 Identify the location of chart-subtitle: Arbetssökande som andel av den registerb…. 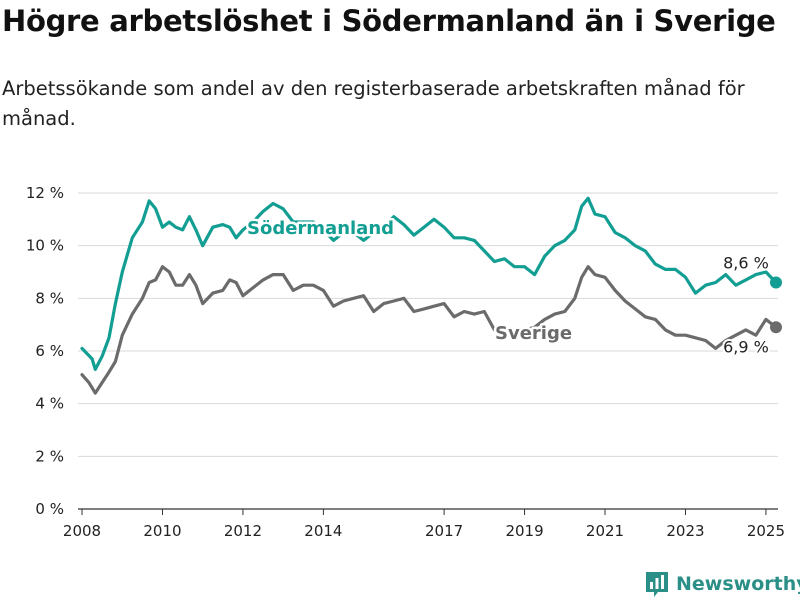
(373, 103).